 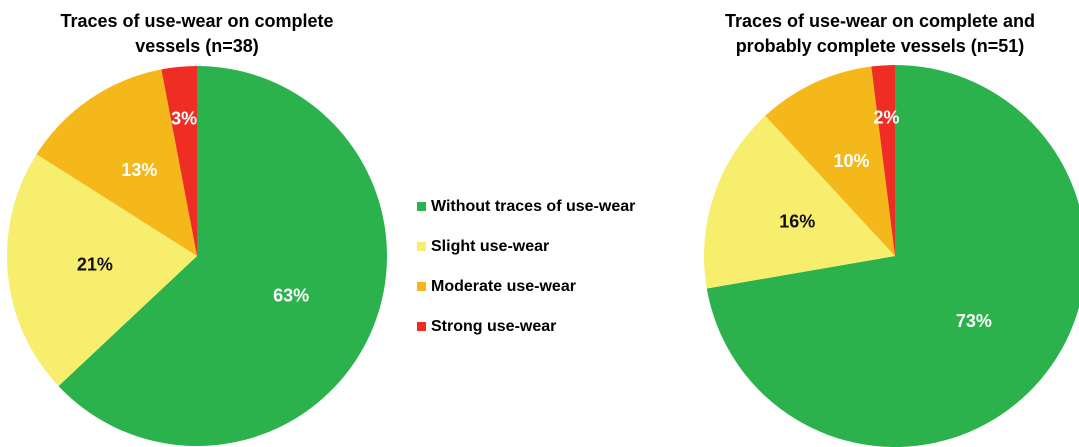 What do you see at coordinates (291, 295) in the screenshot?
I see `data-label: 63%` at bounding box center [291, 295].